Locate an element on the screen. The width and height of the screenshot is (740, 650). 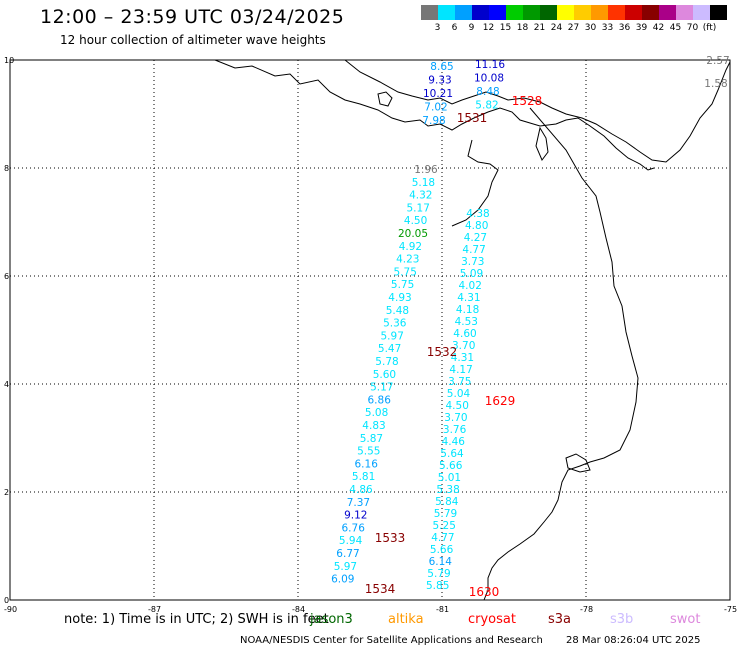
wave-height-label: 4.60 is located at coordinates (464, 334).